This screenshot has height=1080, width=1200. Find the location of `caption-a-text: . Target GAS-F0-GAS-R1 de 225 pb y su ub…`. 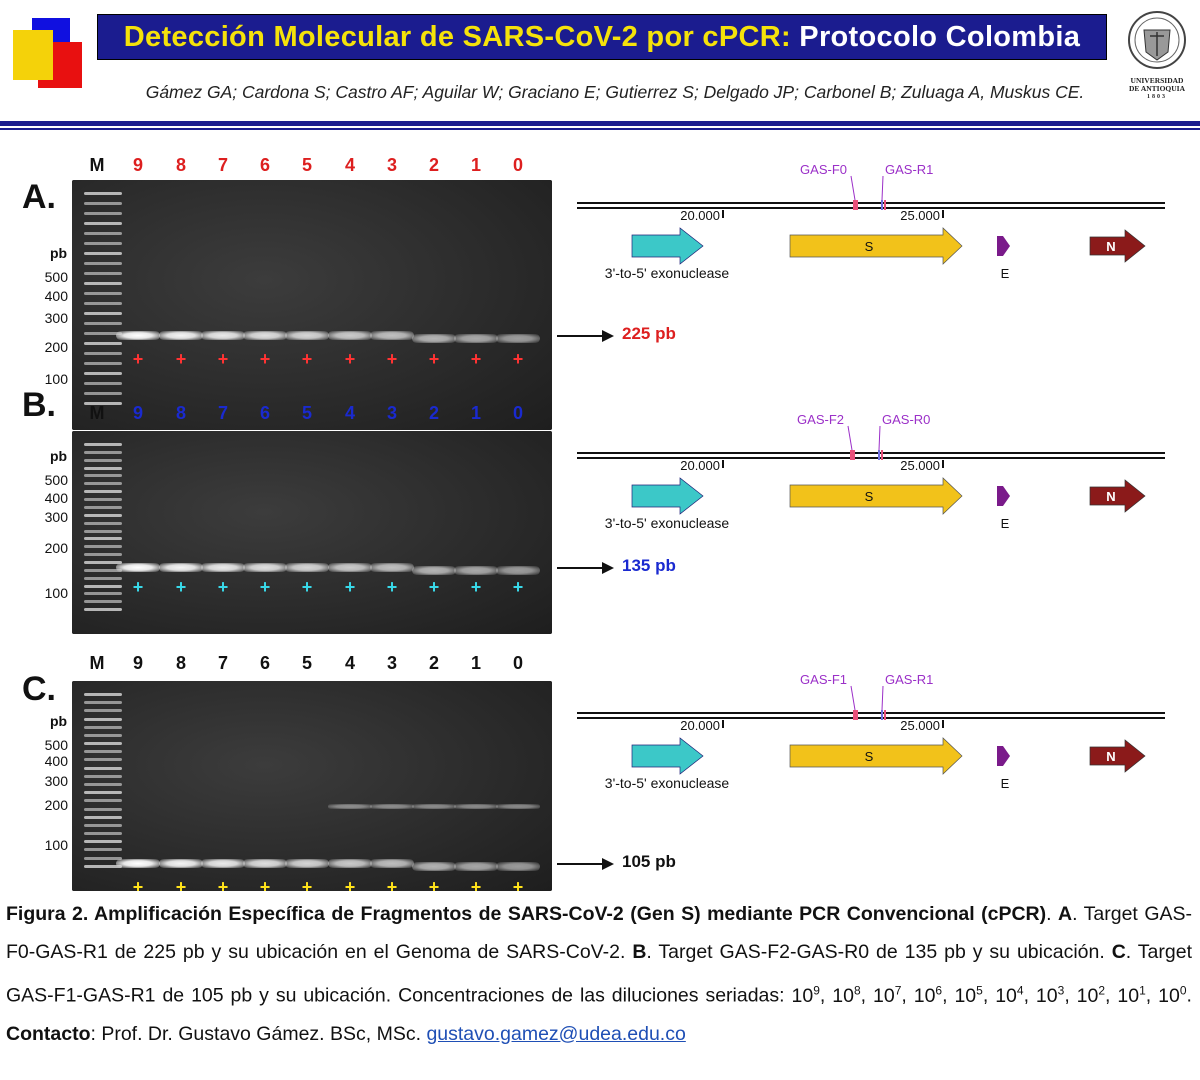

caption-a-text: . Target GAS-F0-GAS-R1 de 225 pb y su ub… is located at coordinates (599, 933).